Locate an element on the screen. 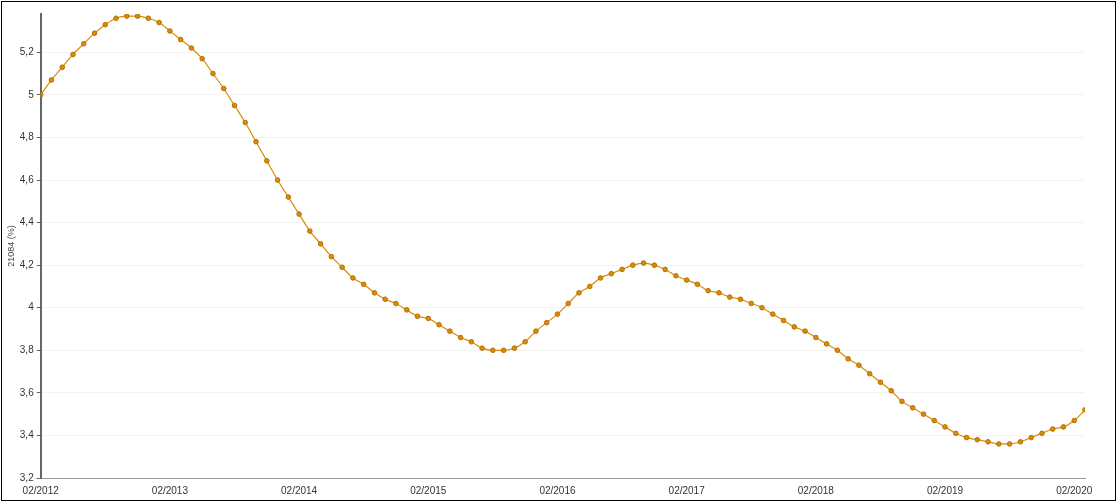 Image resolution: width=1117 pixels, height=502 pixels. x-tick-label: 02/2015 is located at coordinates (428, 490).